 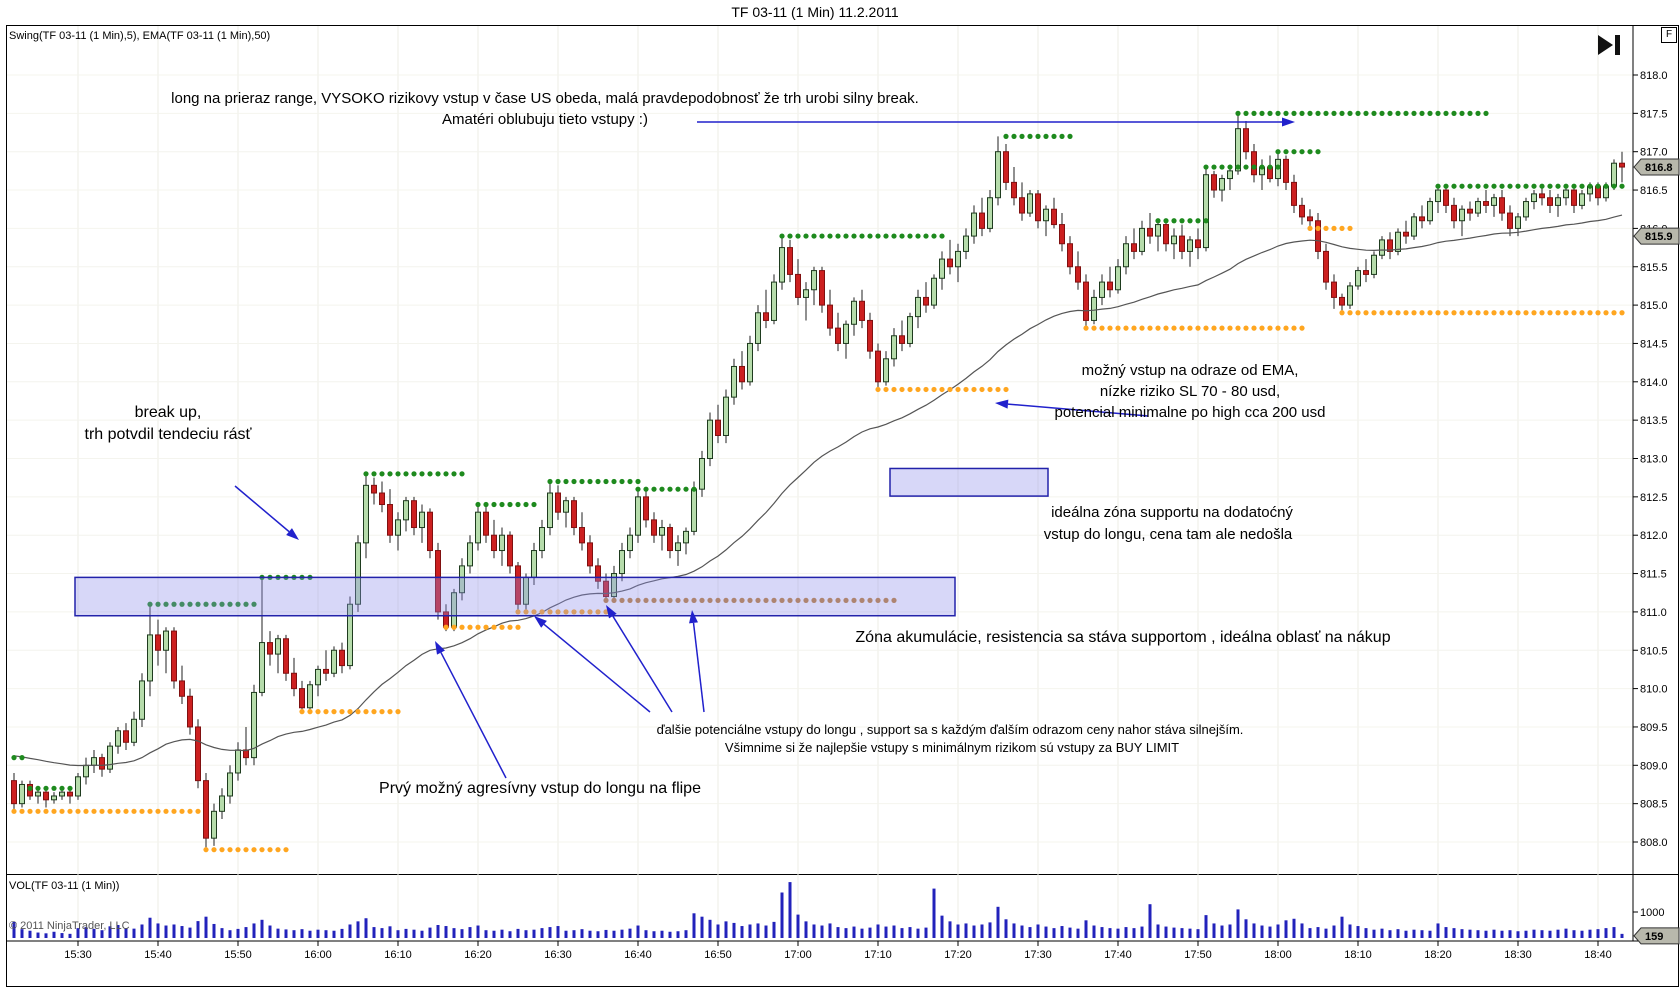 What do you see at coordinates (1654, 191) in the screenshot?
I see `svg-text: 816.5` at bounding box center [1654, 191].